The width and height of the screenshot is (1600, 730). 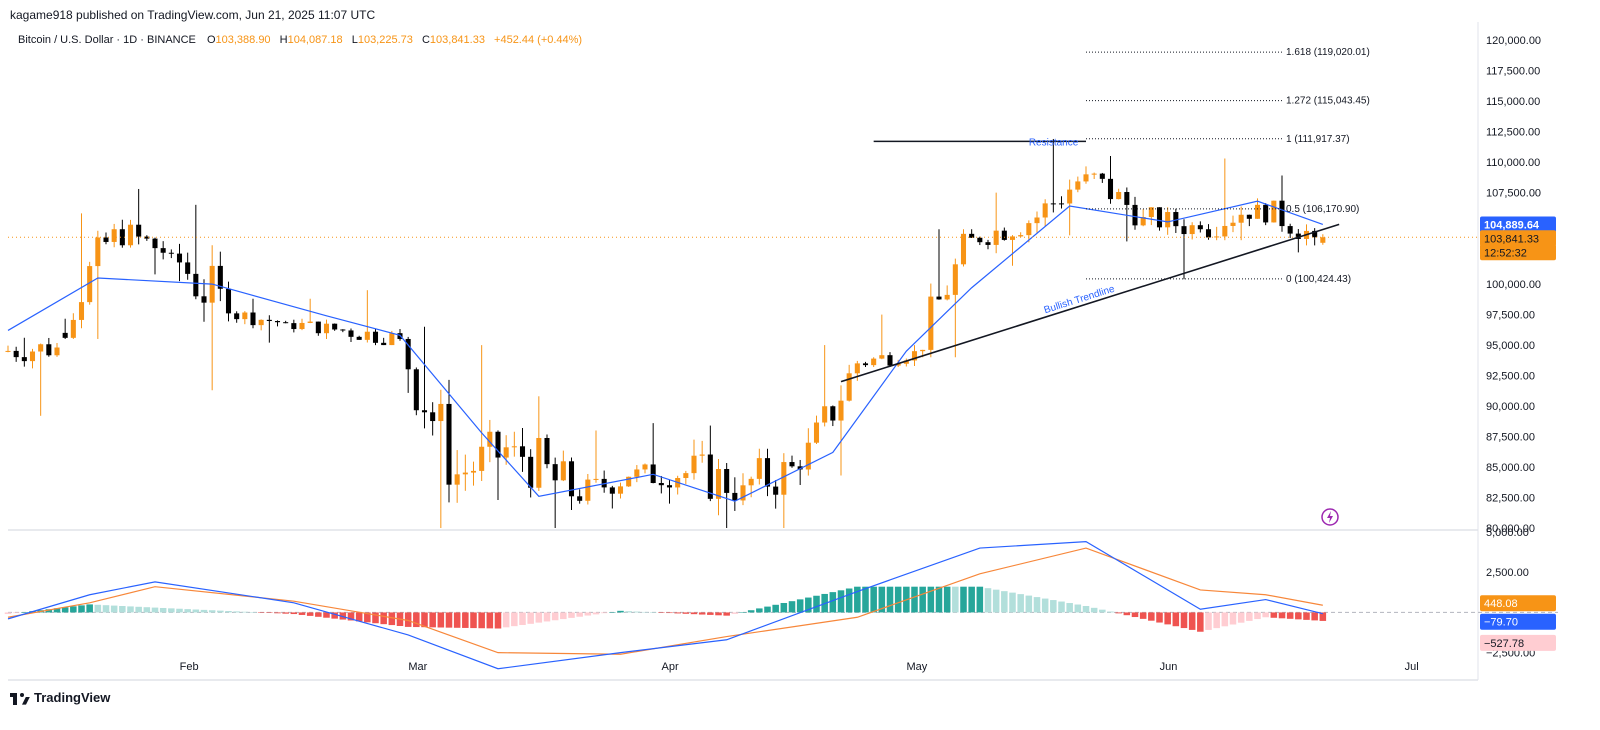 What do you see at coordinates (60, 697) in the screenshot?
I see `tradingview-brand: TradingView` at bounding box center [60, 697].